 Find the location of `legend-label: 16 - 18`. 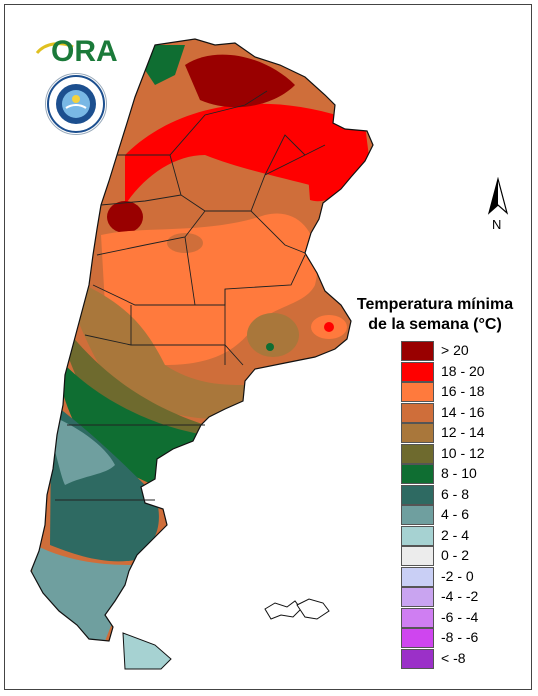

legend-label: 16 - 18 is located at coordinates (463, 391).